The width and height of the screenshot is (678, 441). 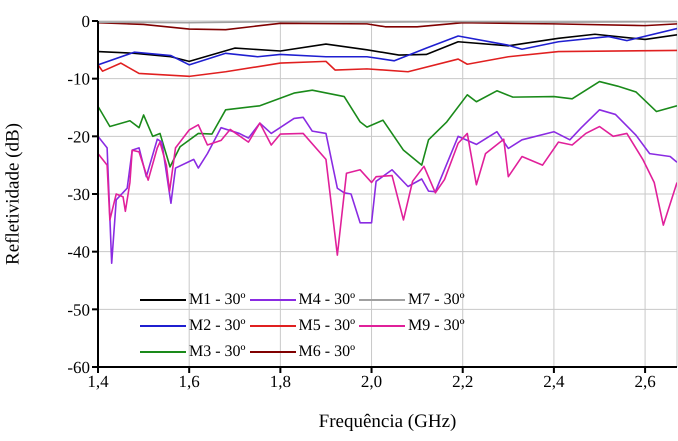 What do you see at coordinates (189, 382) in the screenshot?
I see `x-tick-label: 1,6` at bounding box center [189, 382].